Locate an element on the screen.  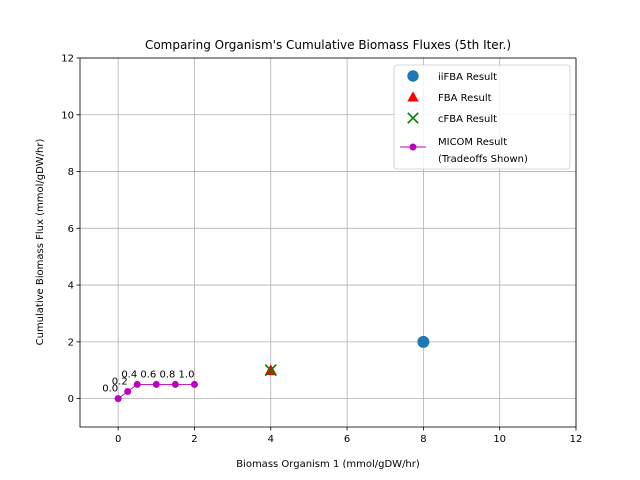
legend-label: iiFBA Result is located at coordinates (467, 77).